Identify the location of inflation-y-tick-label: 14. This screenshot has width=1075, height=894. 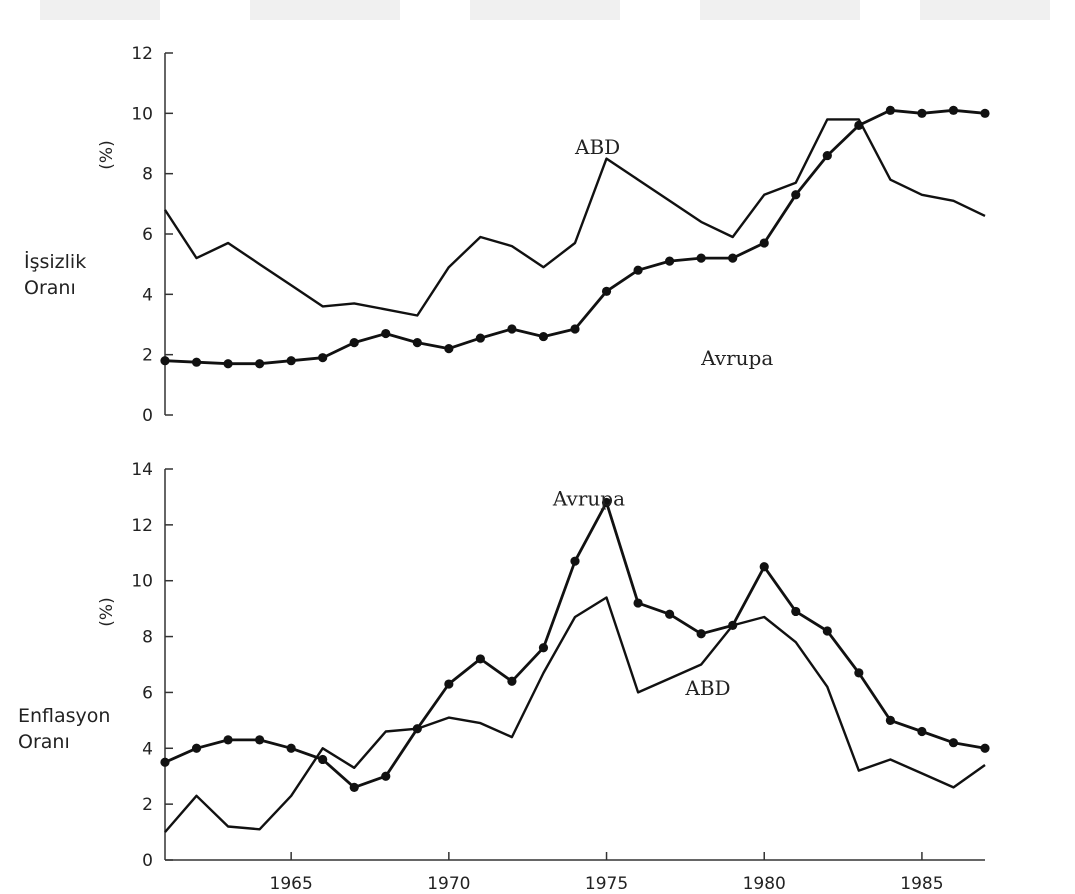
(142, 470).